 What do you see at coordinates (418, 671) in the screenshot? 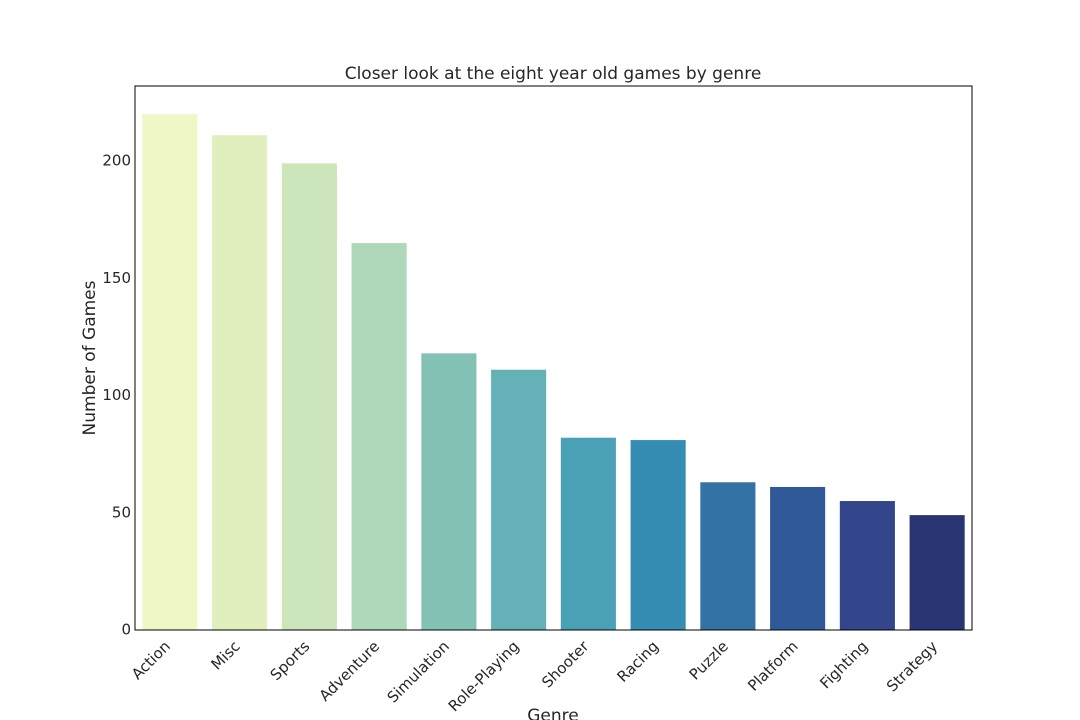
I see `x-tick-label: Simulation` at bounding box center [418, 671].